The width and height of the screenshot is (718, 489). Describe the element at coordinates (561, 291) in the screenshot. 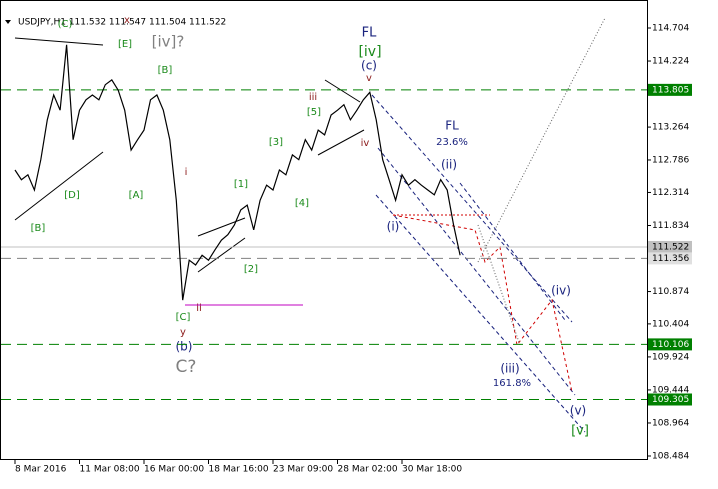

I see `wave-label: (iv)` at that location.